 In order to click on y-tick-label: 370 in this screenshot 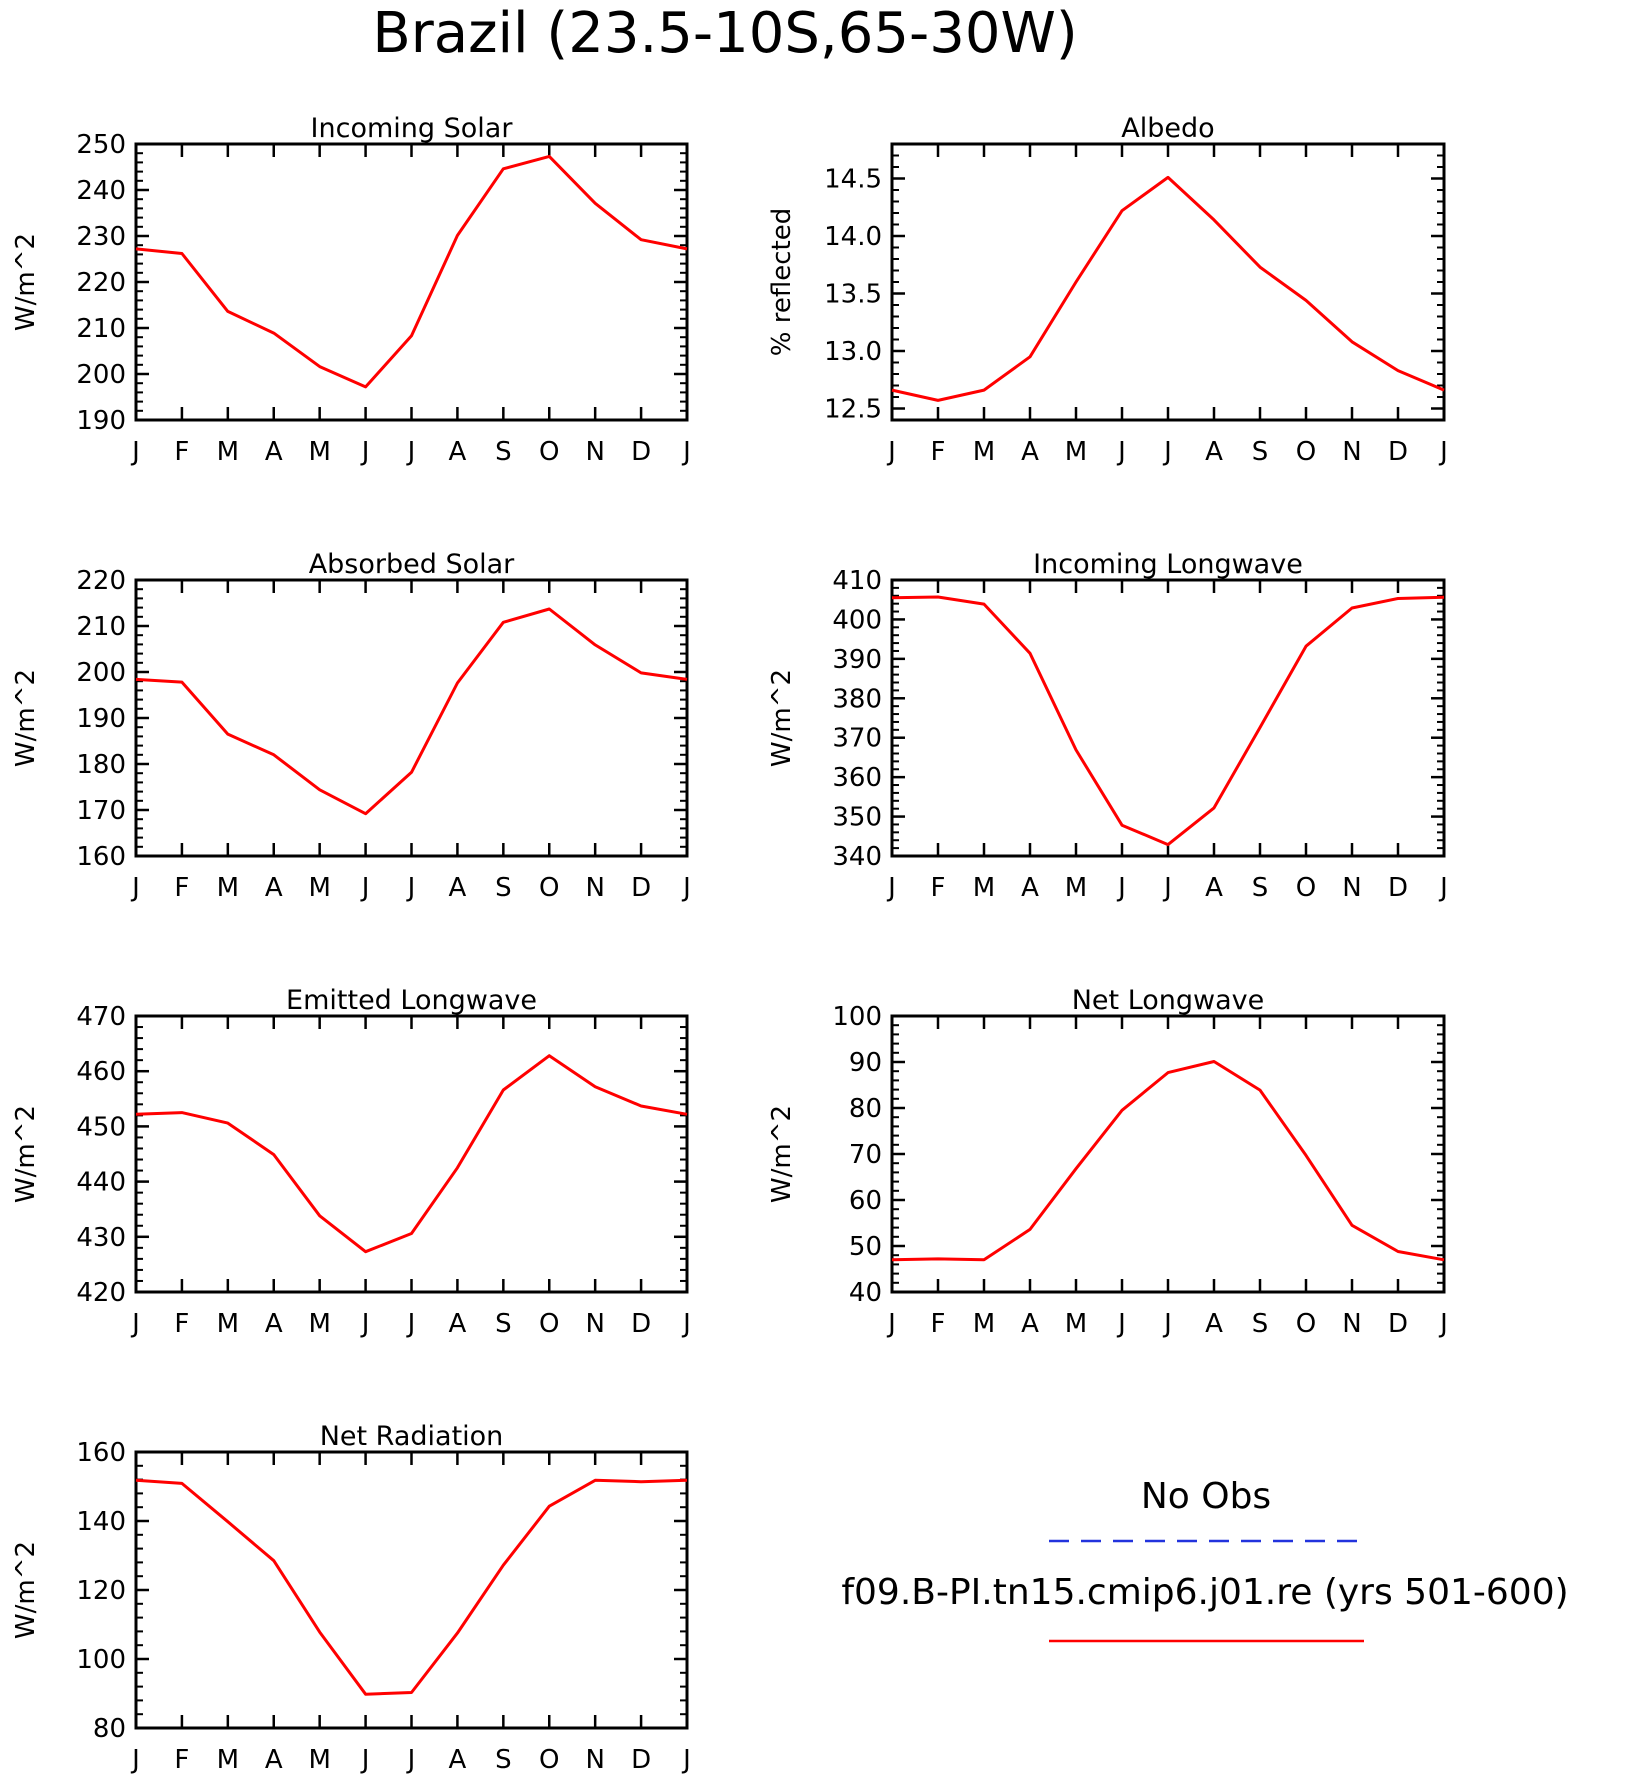, I will do `click(857, 739)`.